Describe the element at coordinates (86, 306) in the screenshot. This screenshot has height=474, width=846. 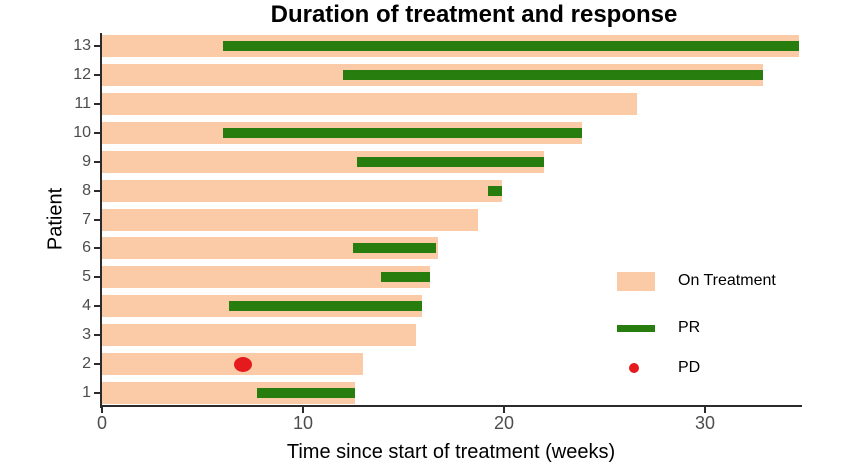
I see `y-tick-label: 4` at that location.